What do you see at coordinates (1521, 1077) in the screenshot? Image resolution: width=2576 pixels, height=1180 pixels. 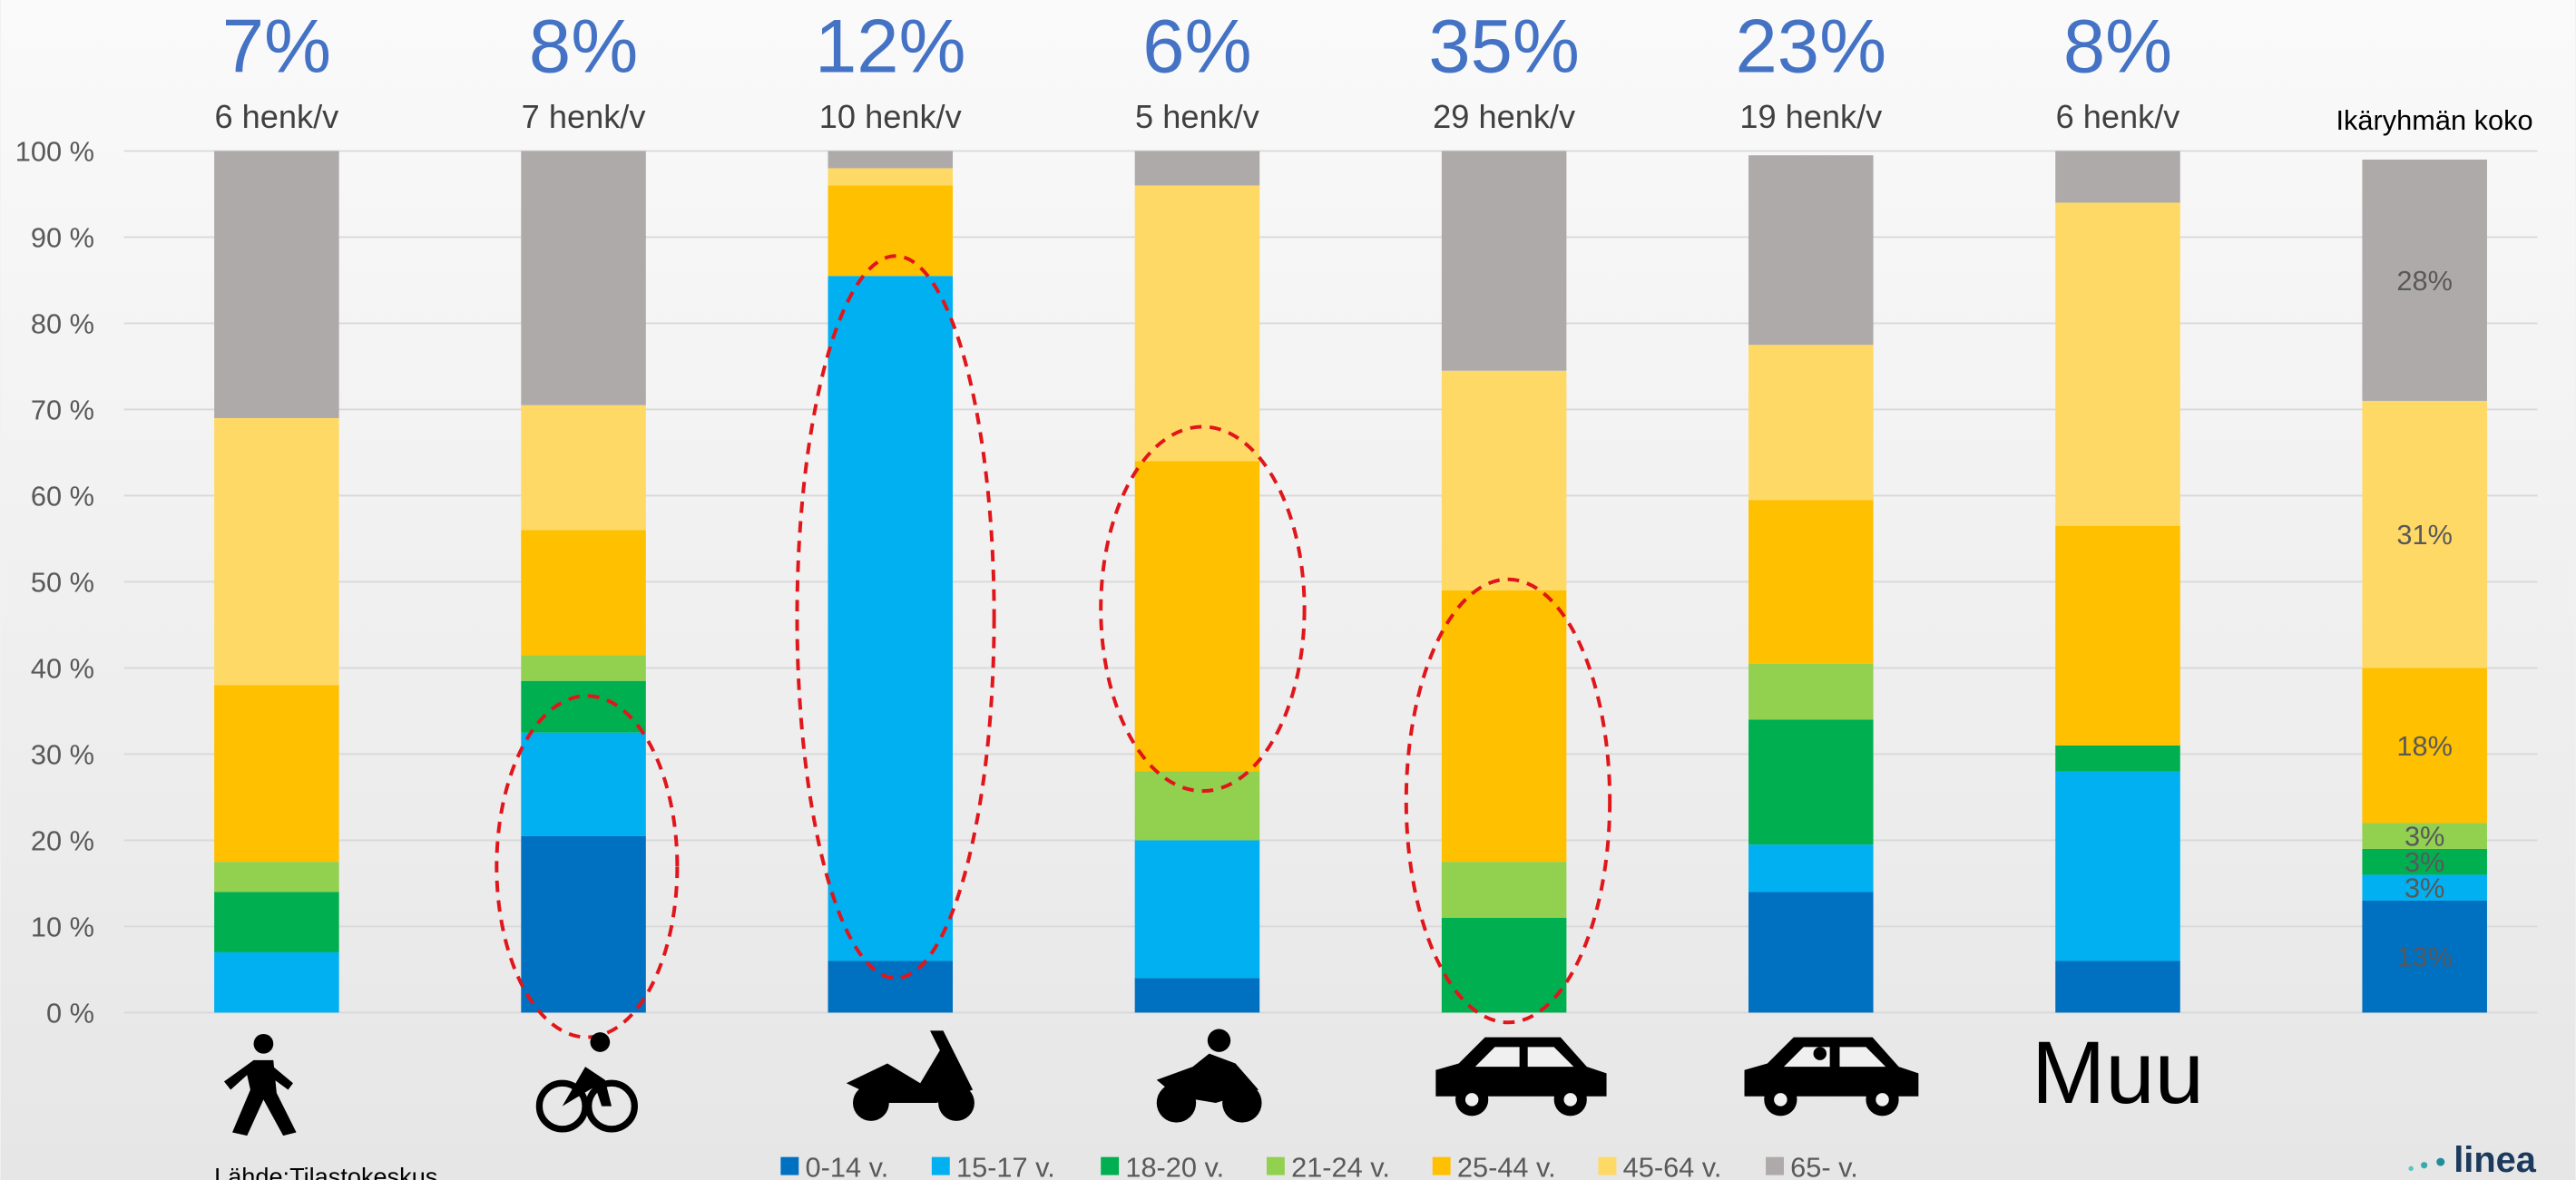 I see `car-icon` at bounding box center [1521, 1077].